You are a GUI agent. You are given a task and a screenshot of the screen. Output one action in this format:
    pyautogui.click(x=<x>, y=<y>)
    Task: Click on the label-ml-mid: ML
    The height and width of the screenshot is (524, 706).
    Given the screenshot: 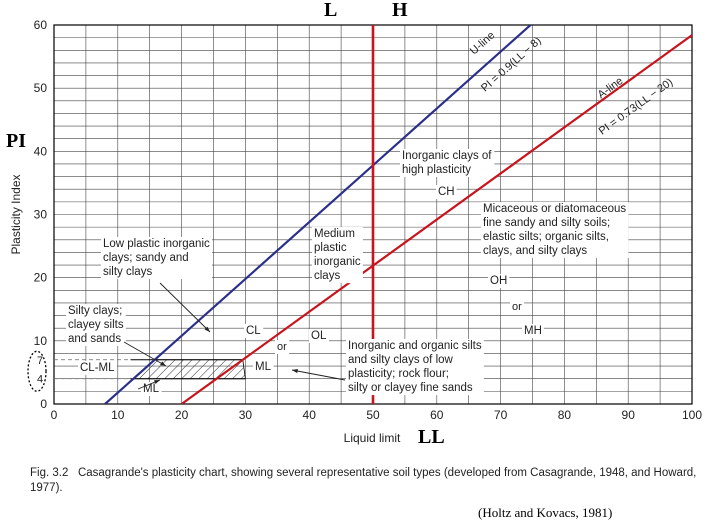 What is the action you would take?
    pyautogui.click(x=263, y=367)
    